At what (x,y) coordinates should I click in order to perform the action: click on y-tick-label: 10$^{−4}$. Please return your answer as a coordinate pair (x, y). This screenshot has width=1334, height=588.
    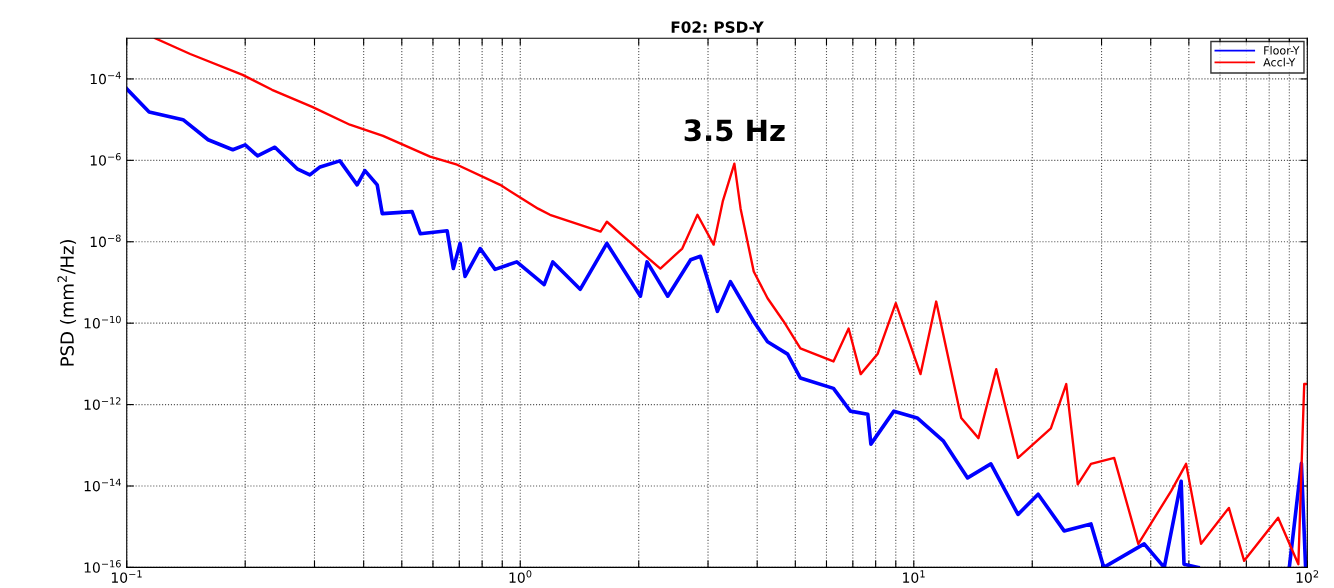
    Looking at the image, I should click on (105, 78).